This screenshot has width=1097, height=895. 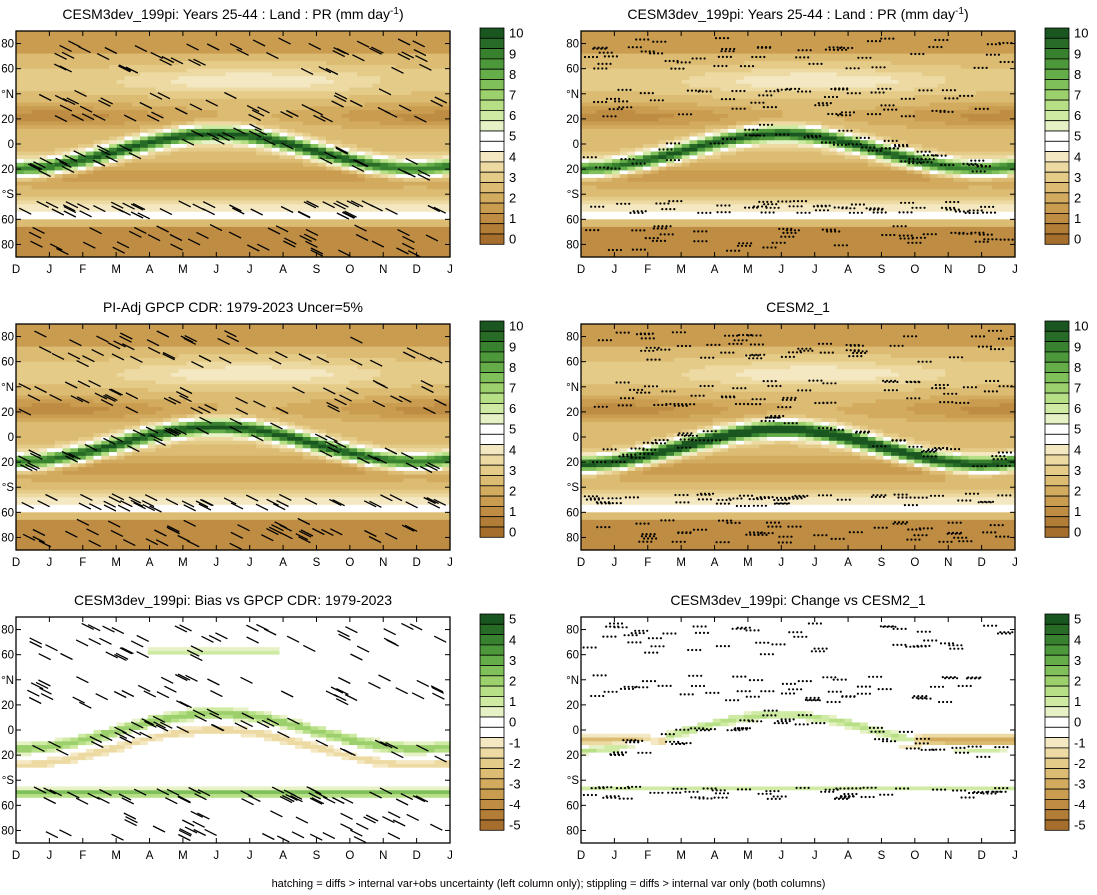 I want to click on colorbar-label: -4, so click(x=1080, y=804).